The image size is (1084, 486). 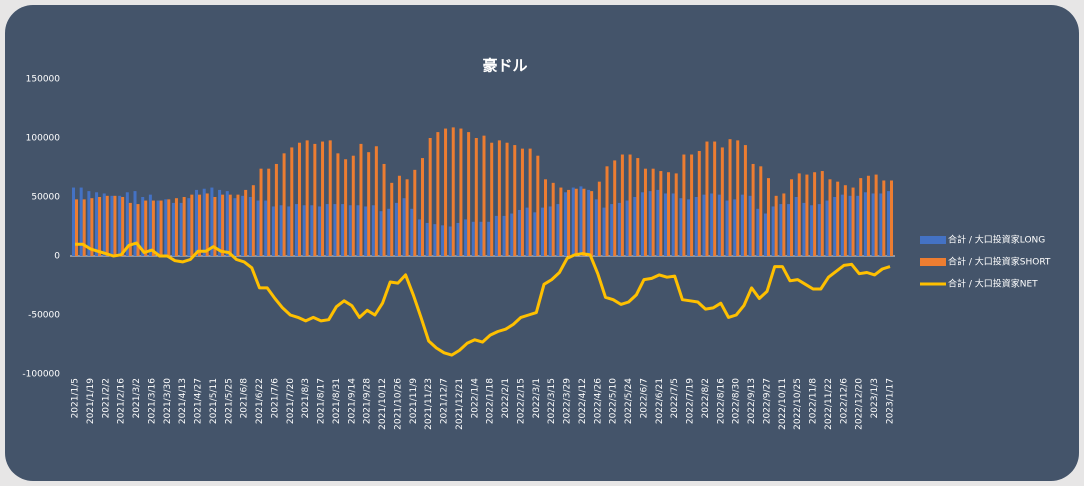 What do you see at coordinates (429, 404) in the screenshot?
I see `x-tick-label: 2021/11/23` at bounding box center [429, 404].